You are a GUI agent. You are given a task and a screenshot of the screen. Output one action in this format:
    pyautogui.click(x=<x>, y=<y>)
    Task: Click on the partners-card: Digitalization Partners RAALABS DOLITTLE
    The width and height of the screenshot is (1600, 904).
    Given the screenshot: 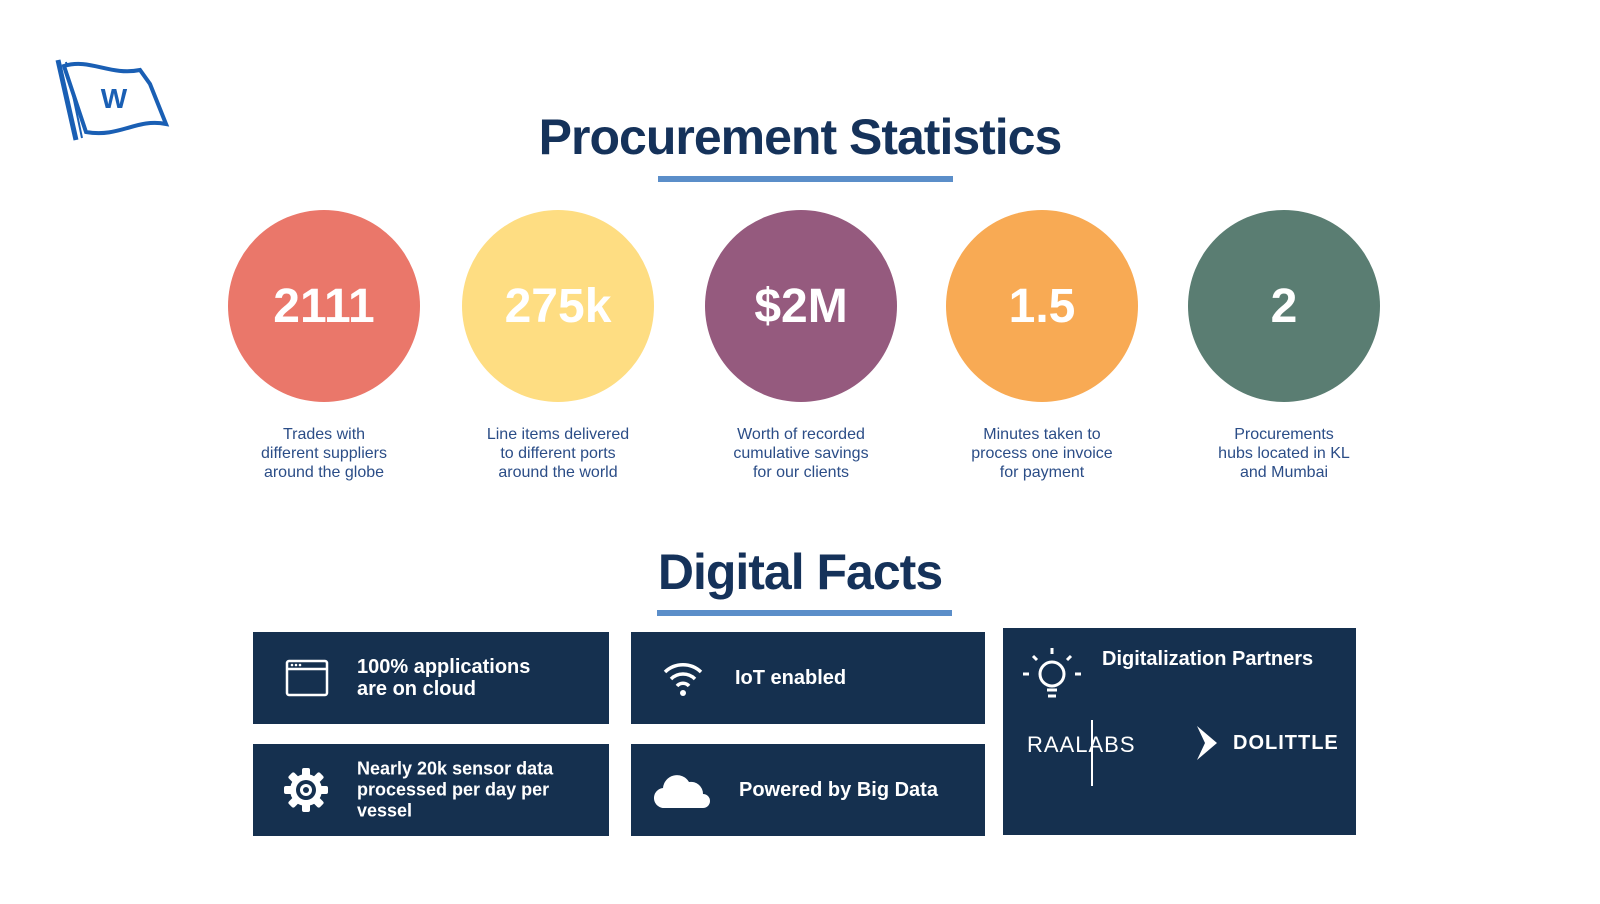 What is the action you would take?
    pyautogui.click(x=1179, y=731)
    